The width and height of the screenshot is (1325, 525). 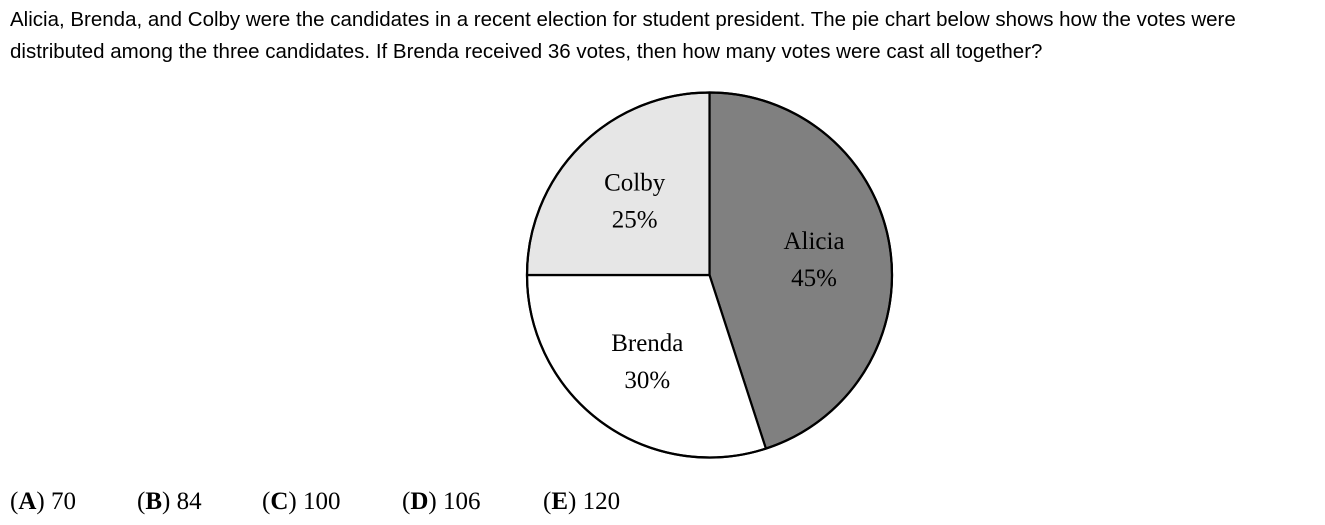 I want to click on choice-b: (B) 84, so click(x=169, y=501).